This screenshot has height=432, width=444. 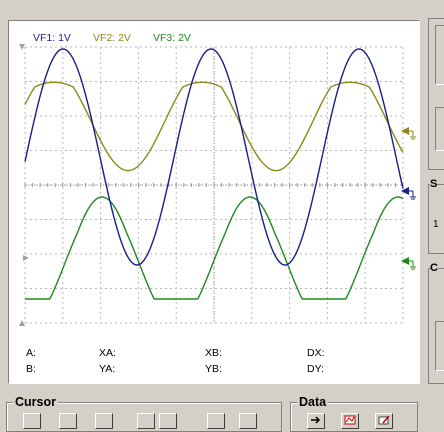 What do you see at coordinates (248, 421) in the screenshot?
I see `cursor-down-button` at bounding box center [248, 421].